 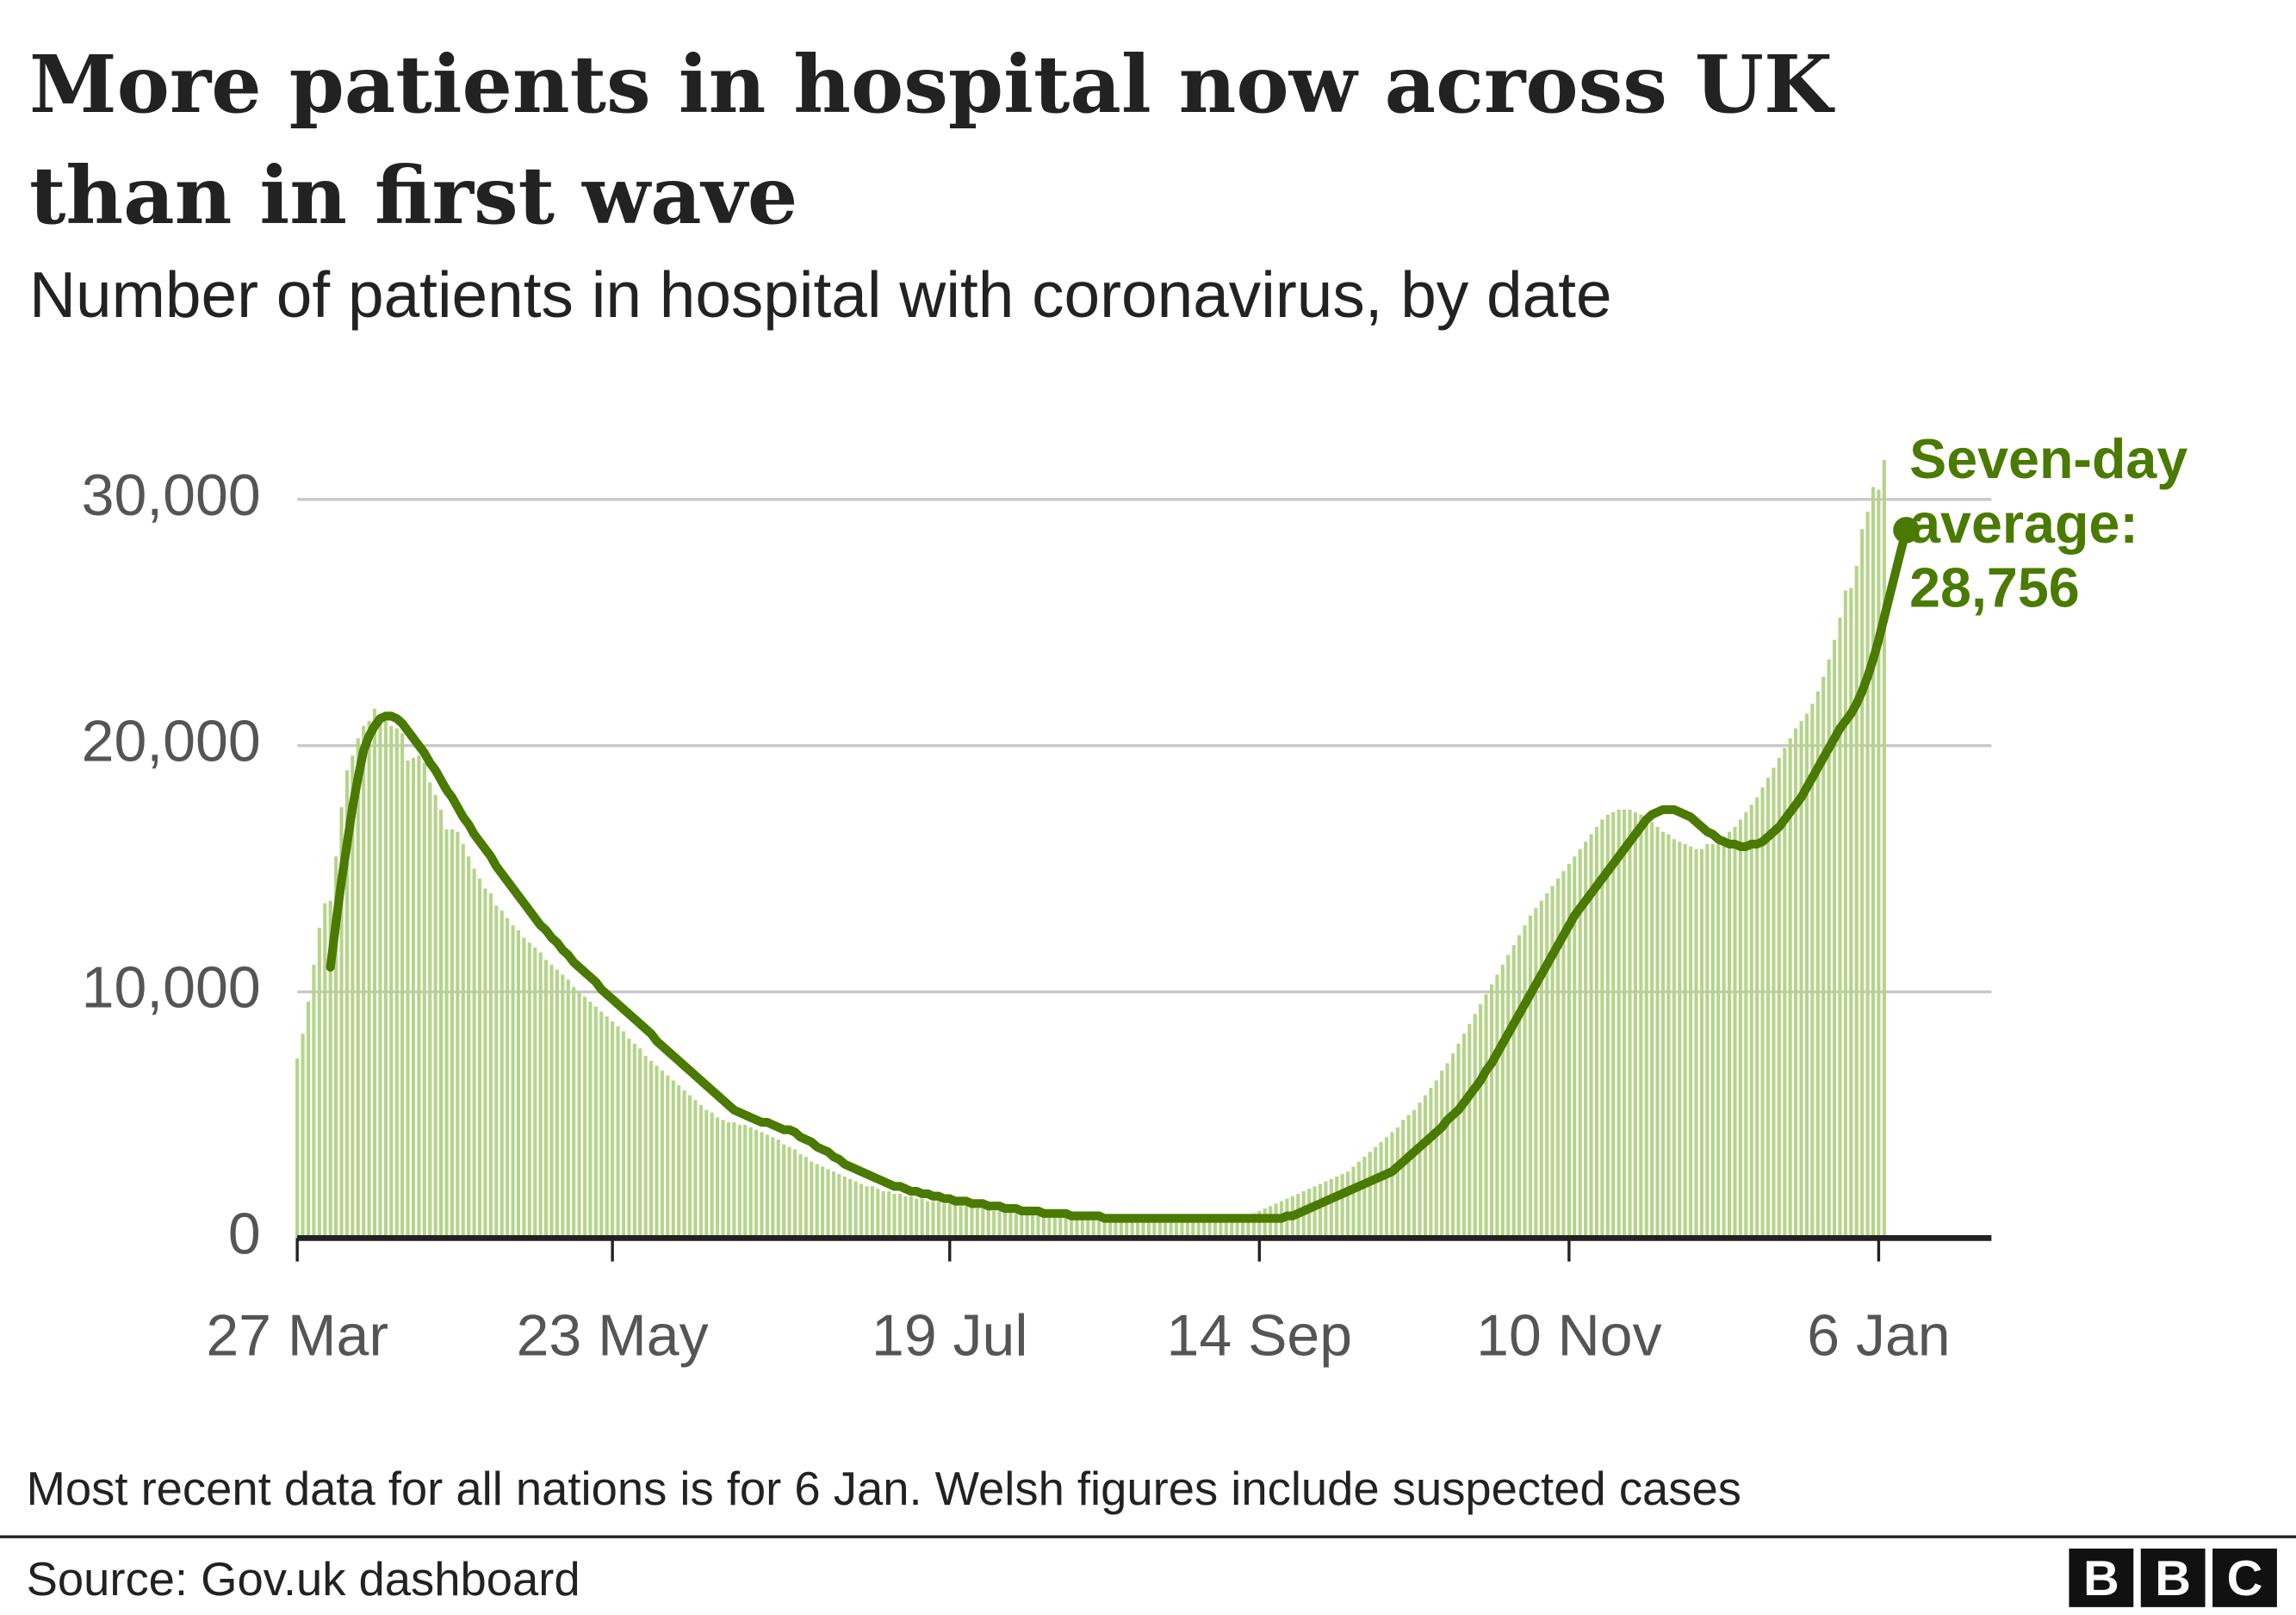 What do you see at coordinates (244, 1233) in the screenshot?
I see `y-tick-label: 0` at bounding box center [244, 1233].